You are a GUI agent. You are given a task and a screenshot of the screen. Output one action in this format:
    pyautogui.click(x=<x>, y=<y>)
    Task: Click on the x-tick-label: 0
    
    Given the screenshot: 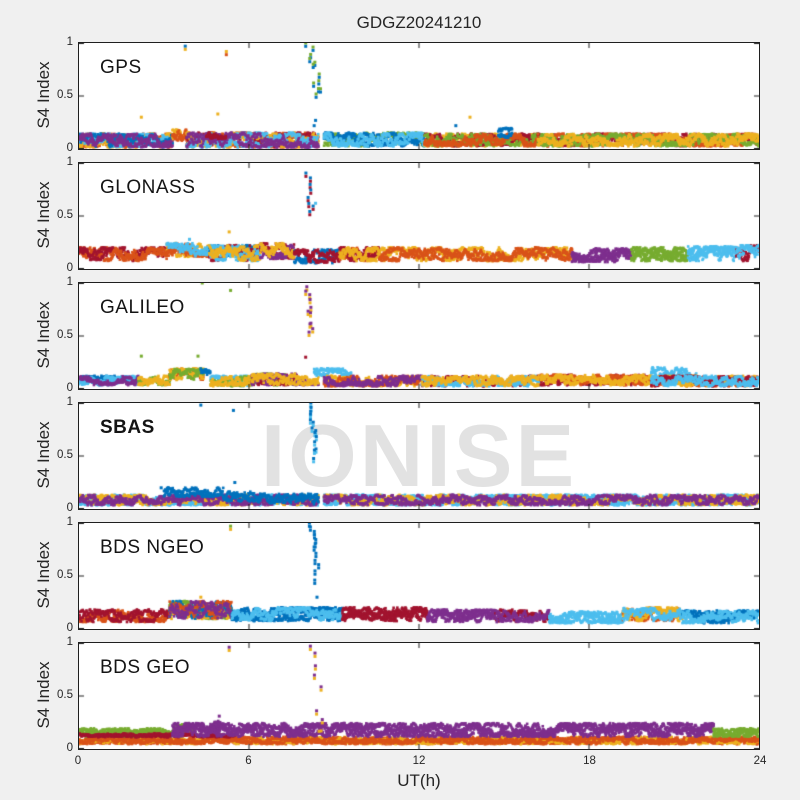 What is the action you would take?
    pyautogui.click(x=78, y=761)
    